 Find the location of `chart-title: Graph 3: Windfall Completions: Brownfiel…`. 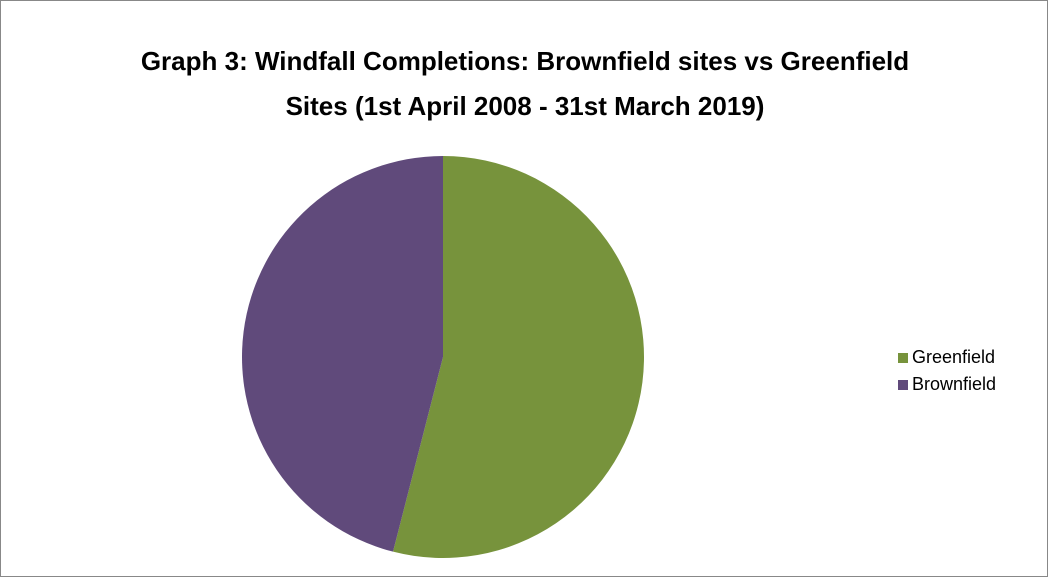

chart-title: Graph 3: Windfall Completions: Brownfiel… is located at coordinates (525, 83).